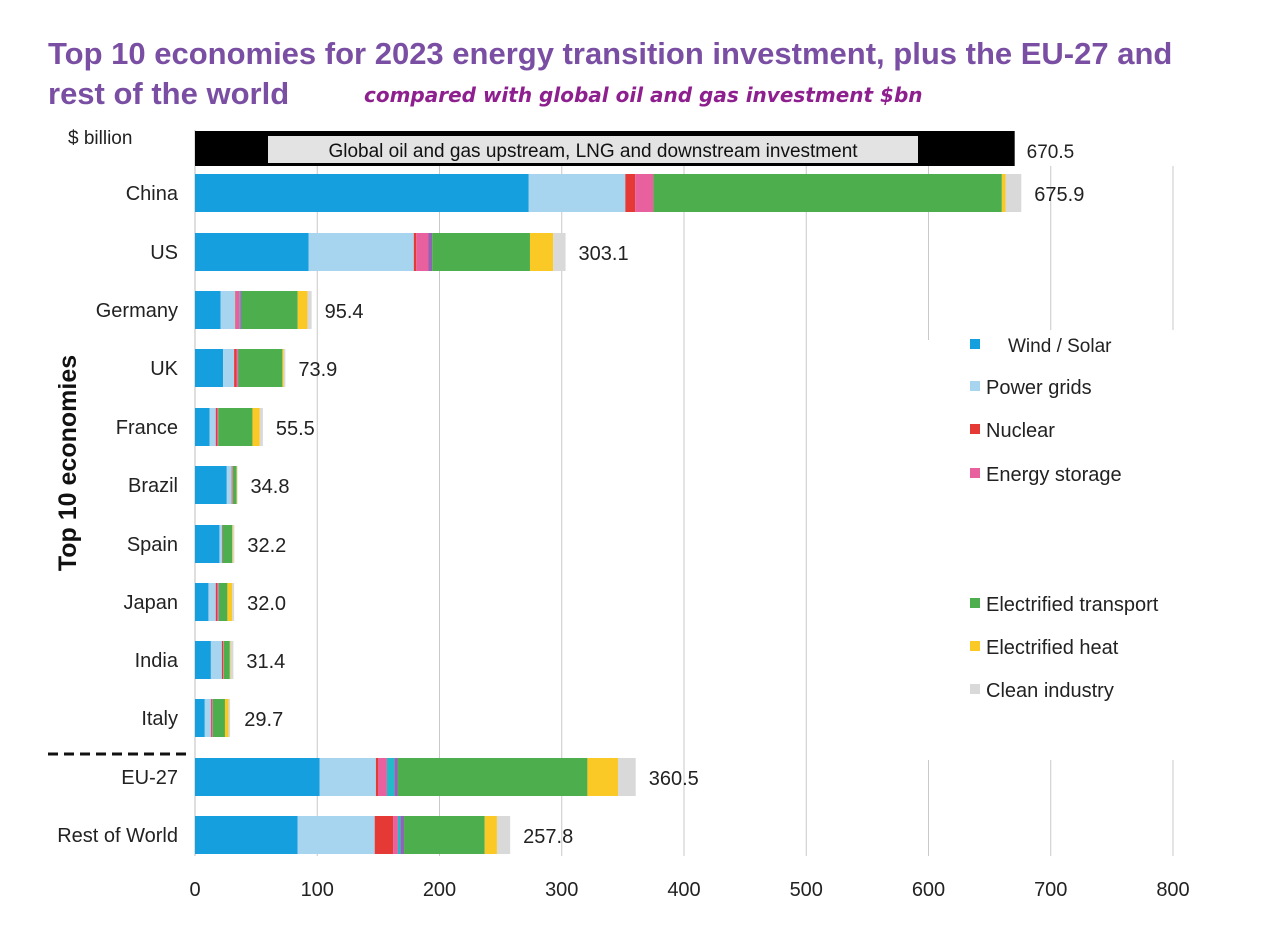  What do you see at coordinates (257, 777) in the screenshot?
I see `bar-eu-27-wind_solar` at bounding box center [257, 777].